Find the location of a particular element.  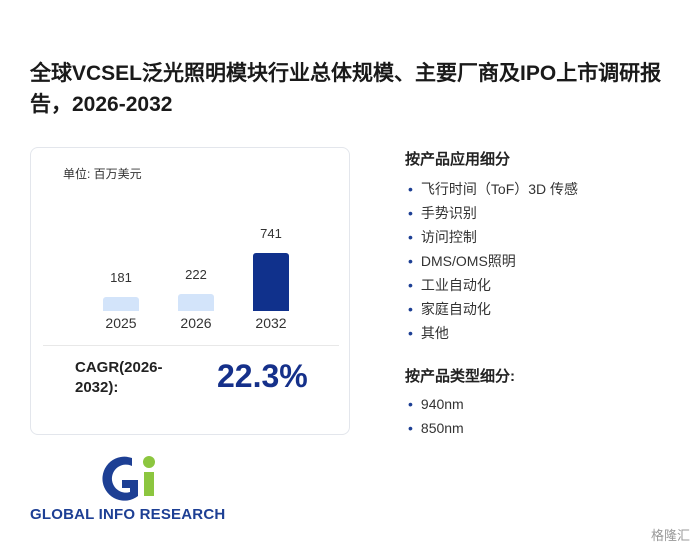

list-item: 其他 is located at coordinates (428, 333).